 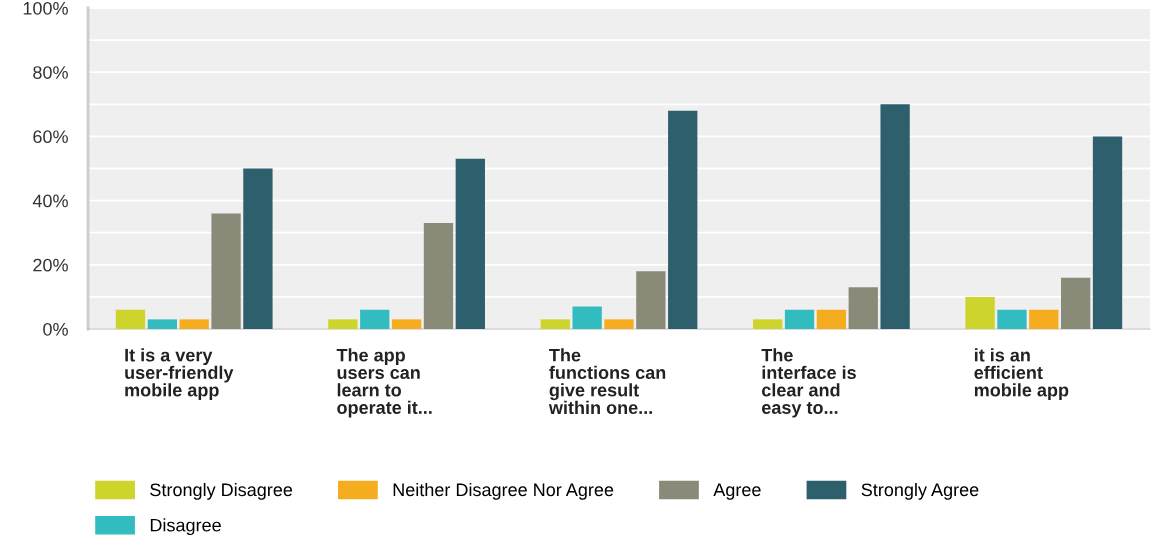 I want to click on x-tick-label: it is an efficient mobile app, so click(x=1021, y=374).